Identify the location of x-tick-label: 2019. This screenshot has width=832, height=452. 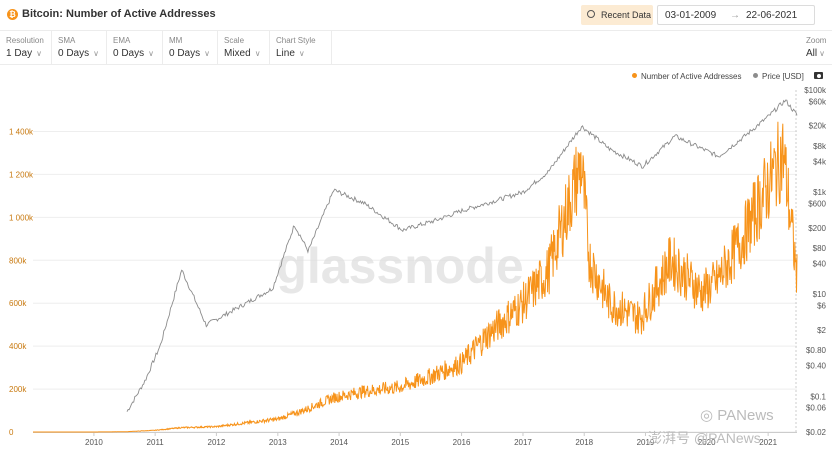
(646, 442).